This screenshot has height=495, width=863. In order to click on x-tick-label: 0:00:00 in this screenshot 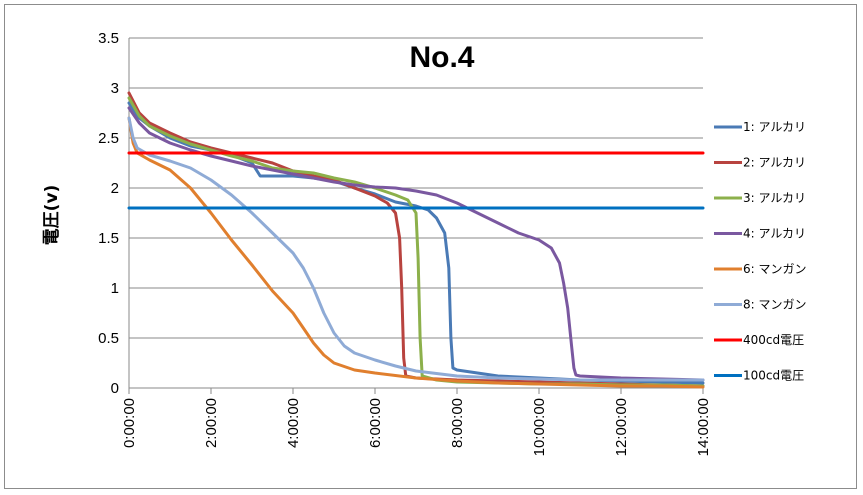, I will do `click(129, 423)`.